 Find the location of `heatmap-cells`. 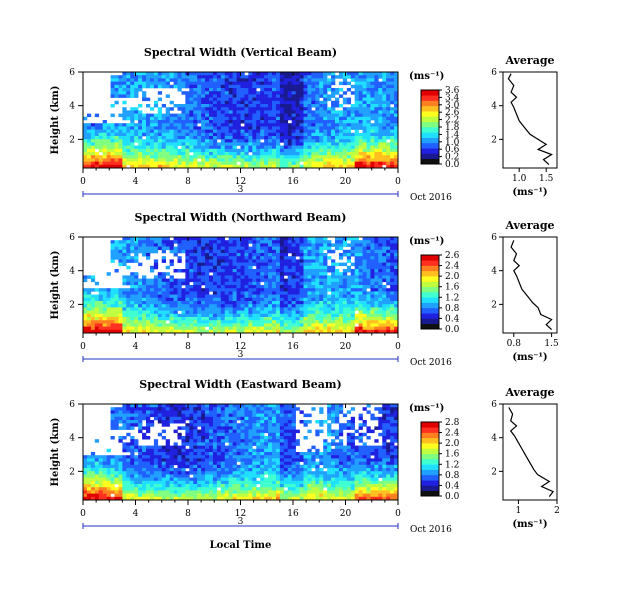

heatmap-cells is located at coordinates (240, 120).